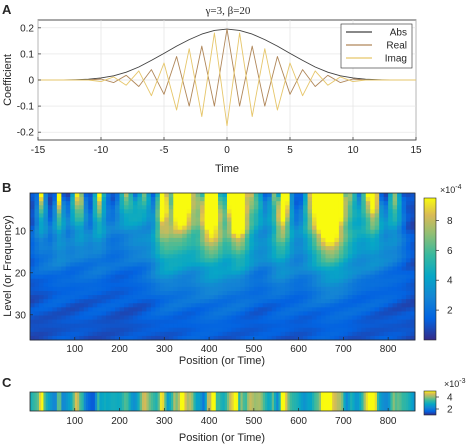 This screenshot has height=445, width=474. What do you see at coordinates (6, 187) in the screenshot?
I see `panel-b-label: B` at bounding box center [6, 187].